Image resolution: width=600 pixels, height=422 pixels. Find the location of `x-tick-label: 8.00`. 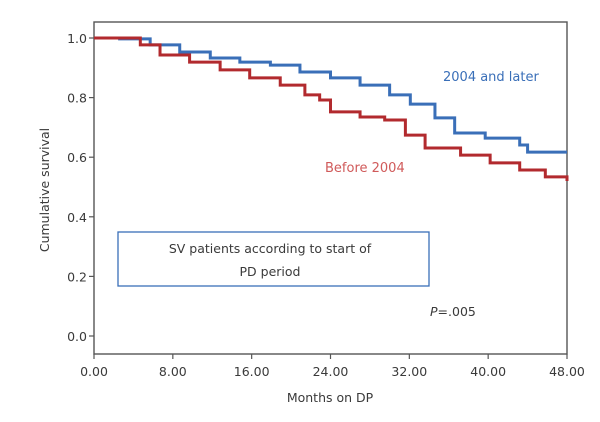

x-tick-label: 8.00 is located at coordinates (173, 371).